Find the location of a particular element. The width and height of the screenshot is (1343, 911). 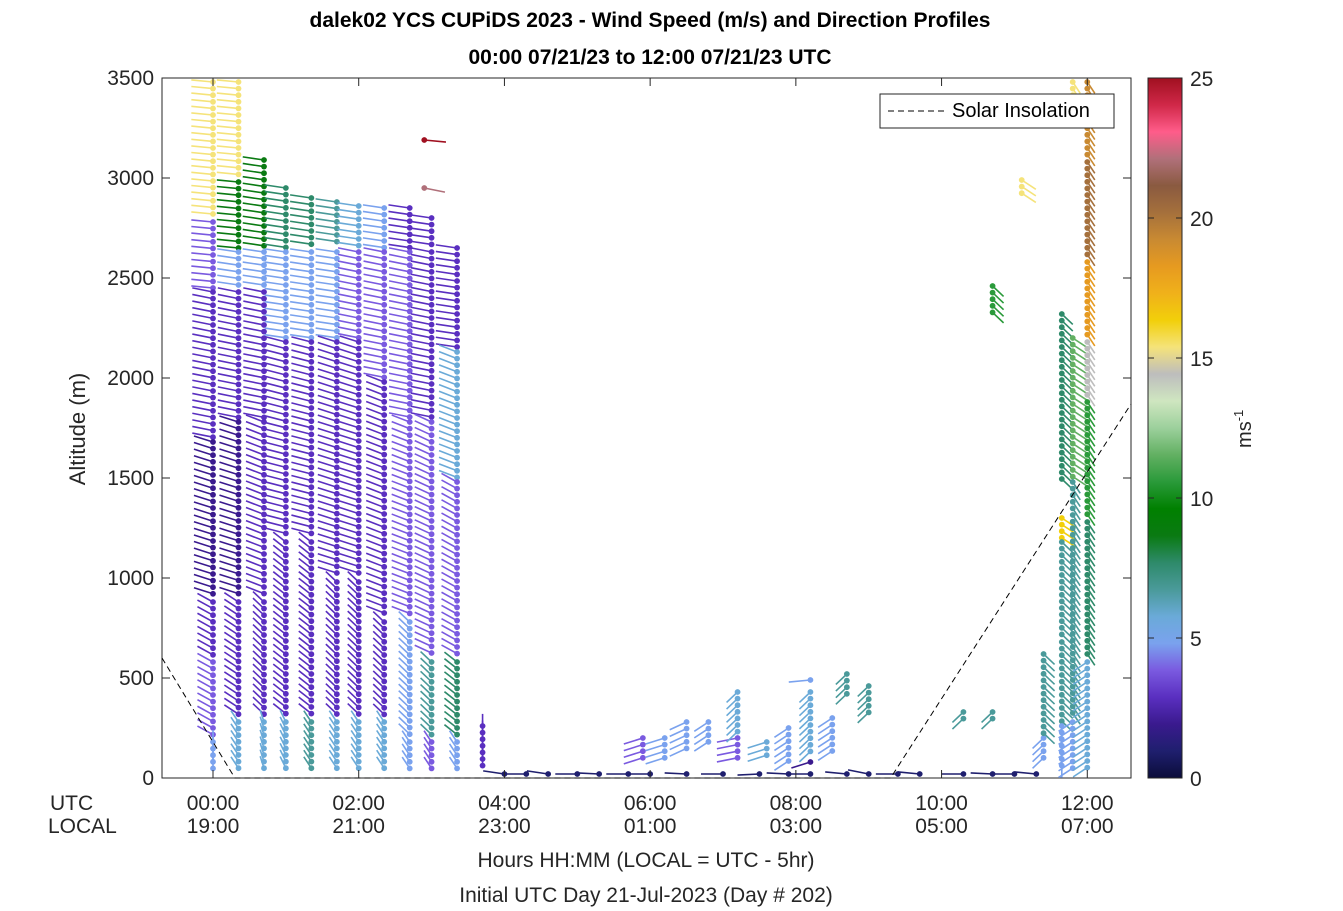

y-tick-label: 500 is located at coordinates (136, 678).